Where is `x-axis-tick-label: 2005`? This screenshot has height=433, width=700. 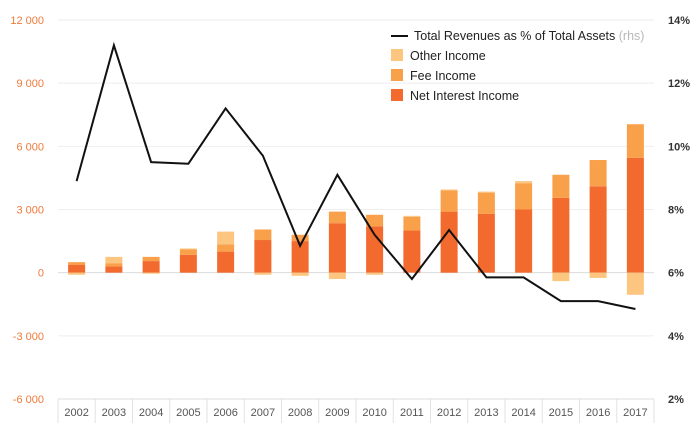 x-axis-tick-label: 2005 is located at coordinates (188, 413).